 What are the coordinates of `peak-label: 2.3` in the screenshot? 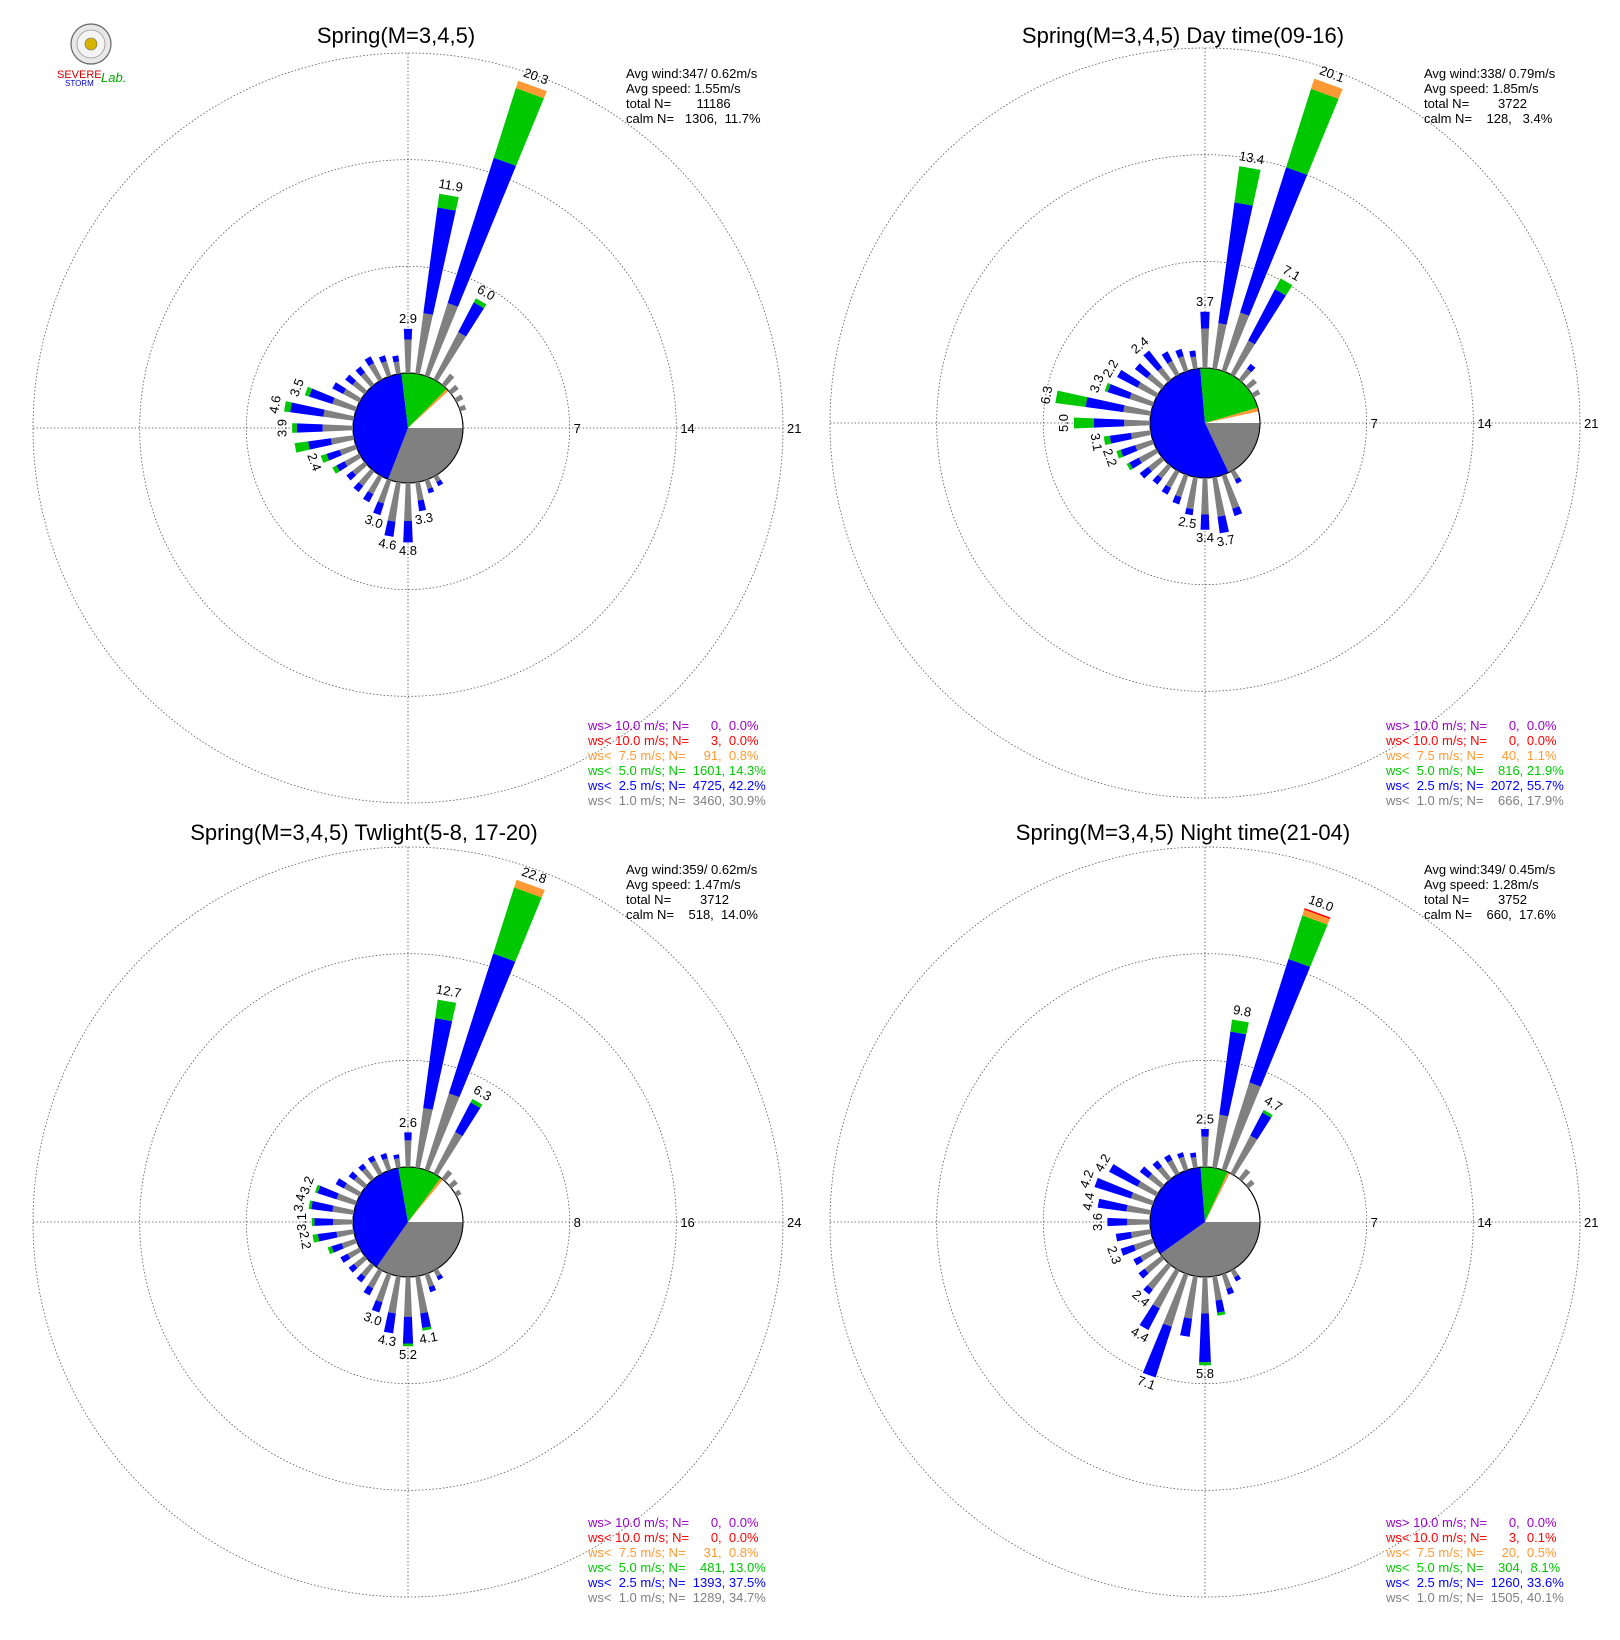 It's located at (1114, 1255).